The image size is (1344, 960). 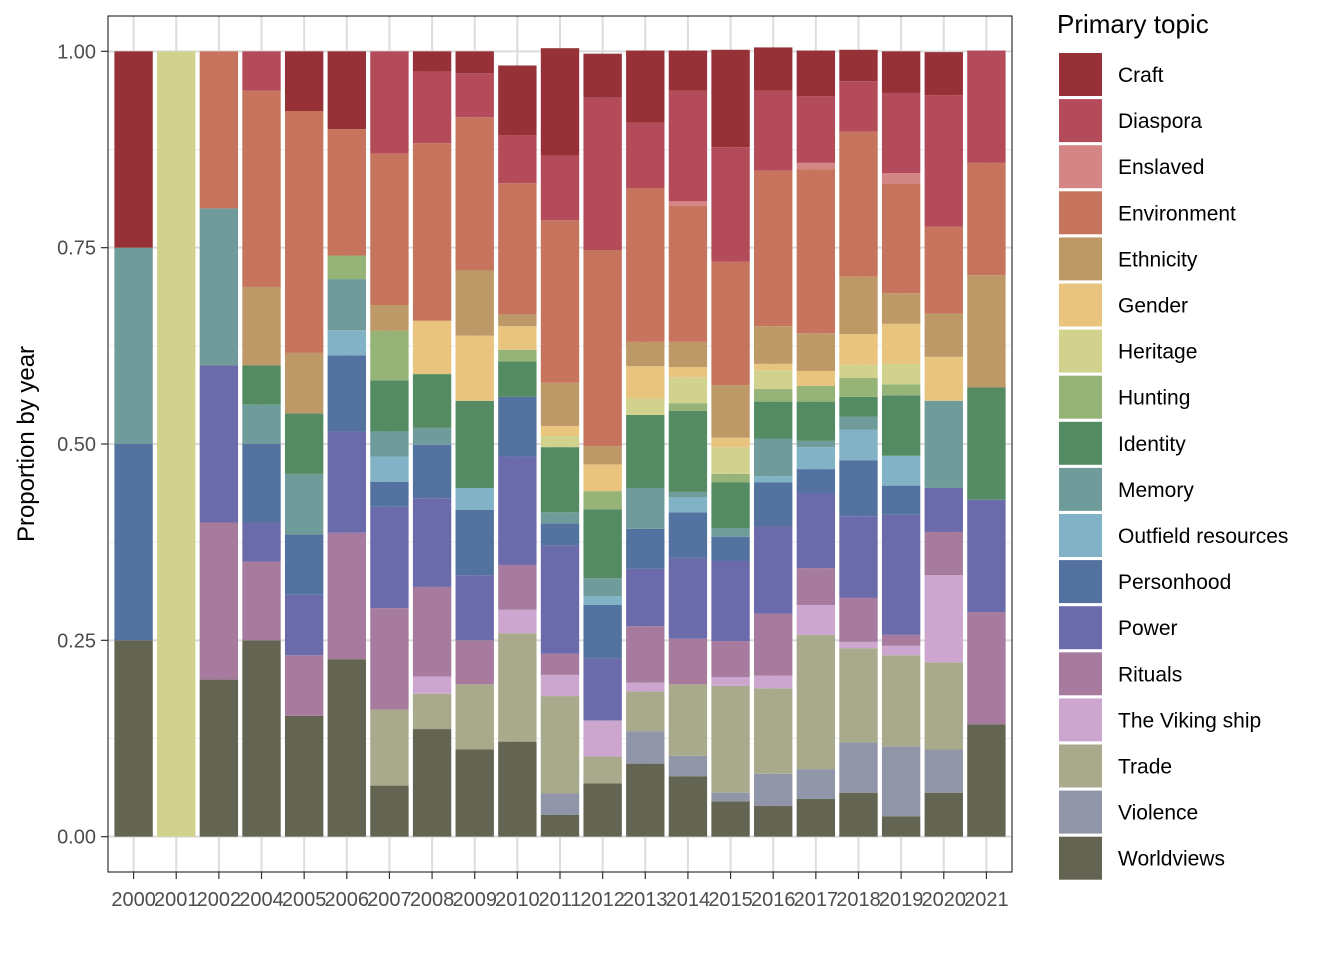 What do you see at coordinates (943, 161) in the screenshot?
I see `bar-segment-diaspora-2020: Diaspora 2020: 0.167` at bounding box center [943, 161].